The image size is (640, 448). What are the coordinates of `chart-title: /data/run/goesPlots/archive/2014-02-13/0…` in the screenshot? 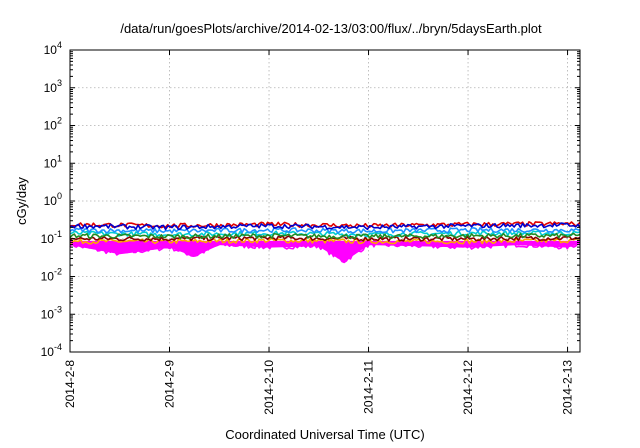 It's located at (331, 28).